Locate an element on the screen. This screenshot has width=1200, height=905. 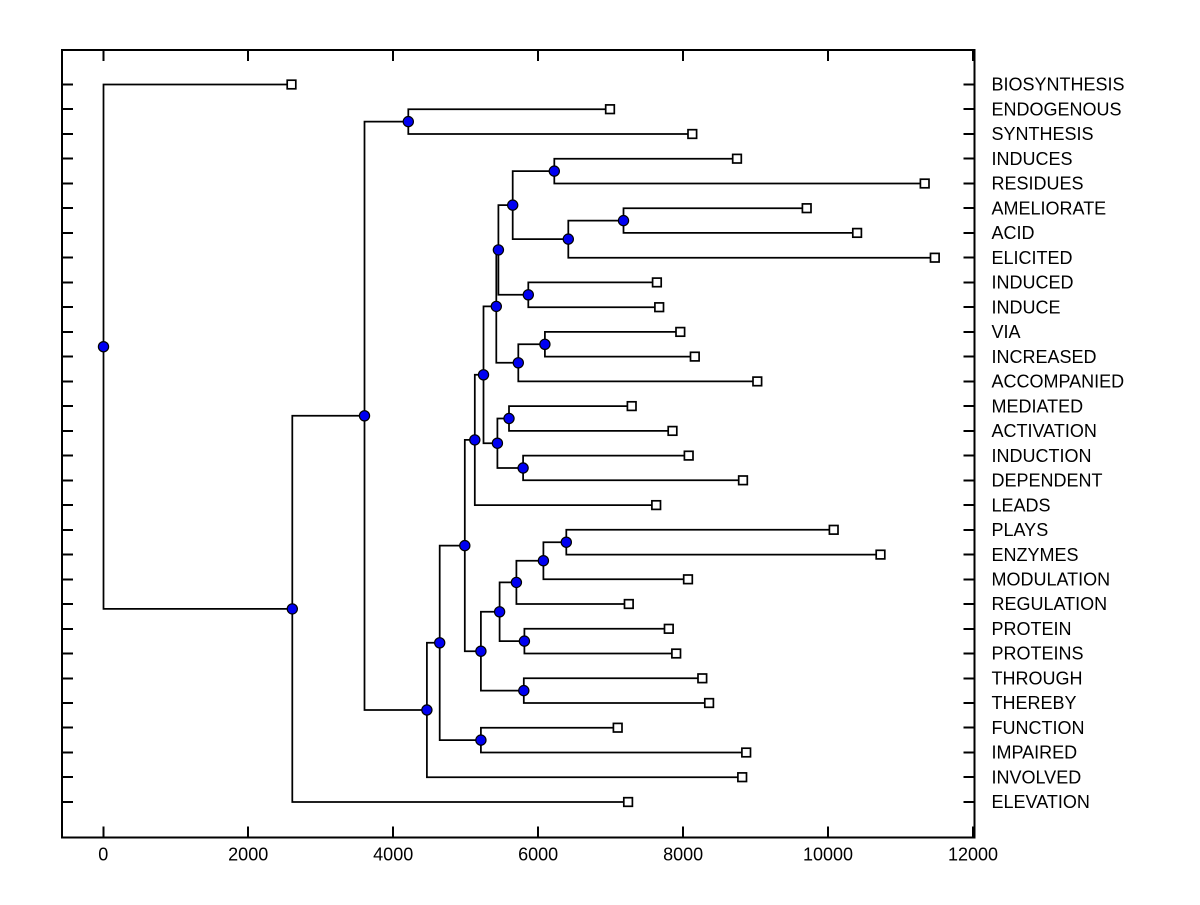
svg-text: ACID is located at coordinates (1013, 233).